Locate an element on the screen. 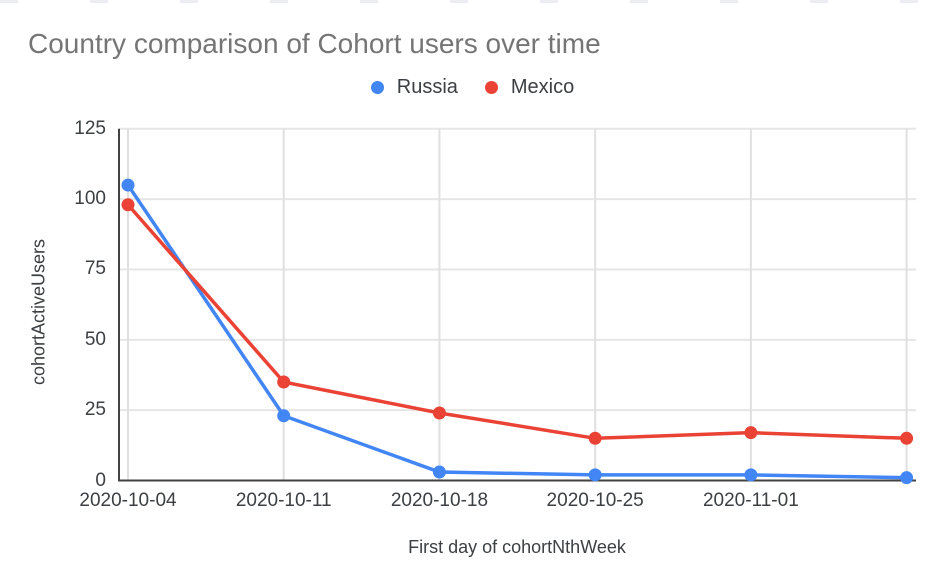 The width and height of the screenshot is (945, 584). x-tick-label-2020-10-11: 2020-10-11 is located at coordinates (283, 500).